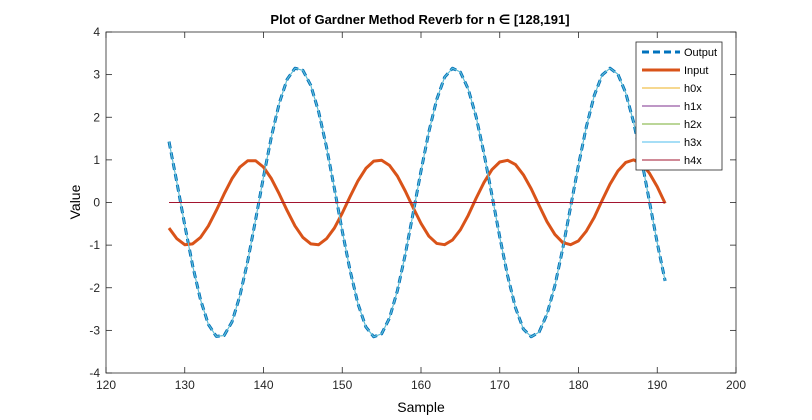 This screenshot has width=812, height=420. I want to click on x-tick-label: 130, so click(185, 385).